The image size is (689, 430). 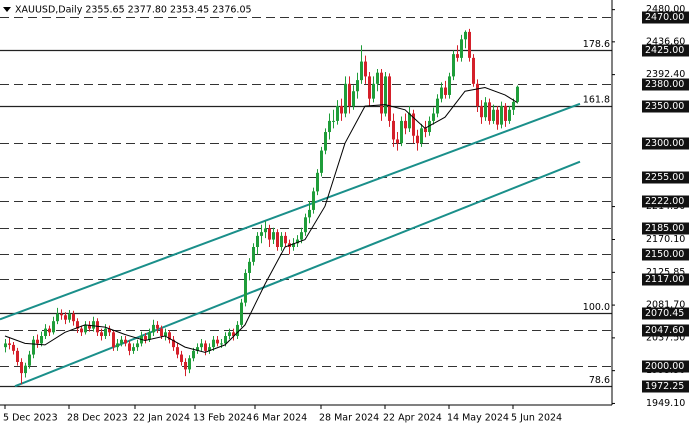 What do you see at coordinates (596, 44) in the screenshot?
I see `fib-label: 178.6` at bounding box center [596, 44].